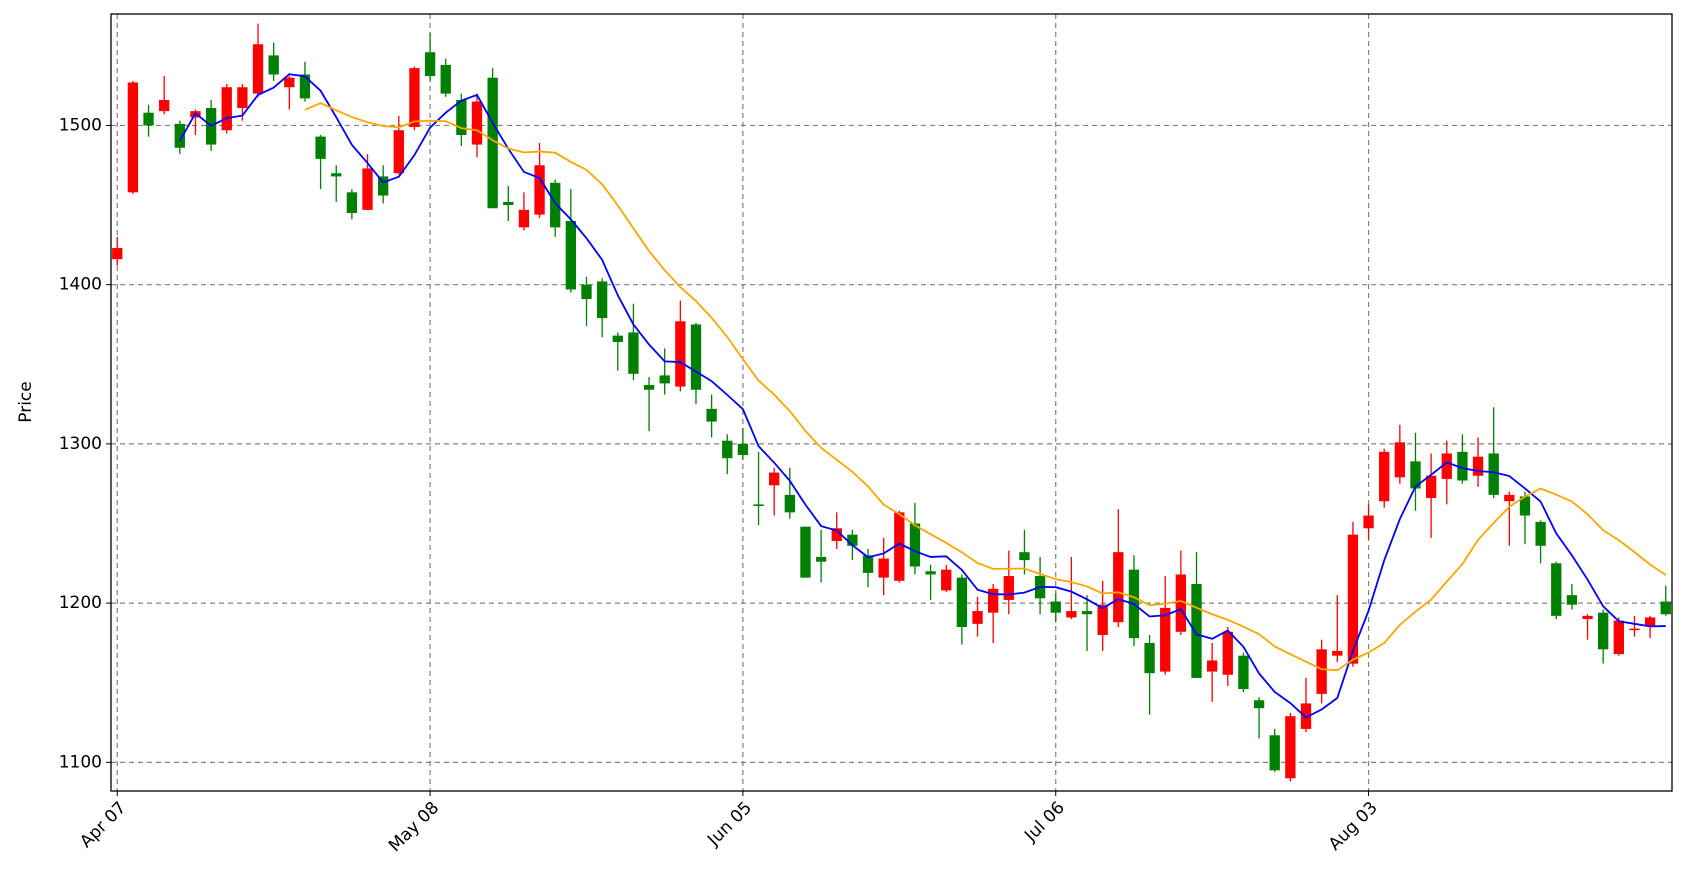 The image size is (1688, 889). I want to click on y-tick-label: 1100, so click(80, 762).